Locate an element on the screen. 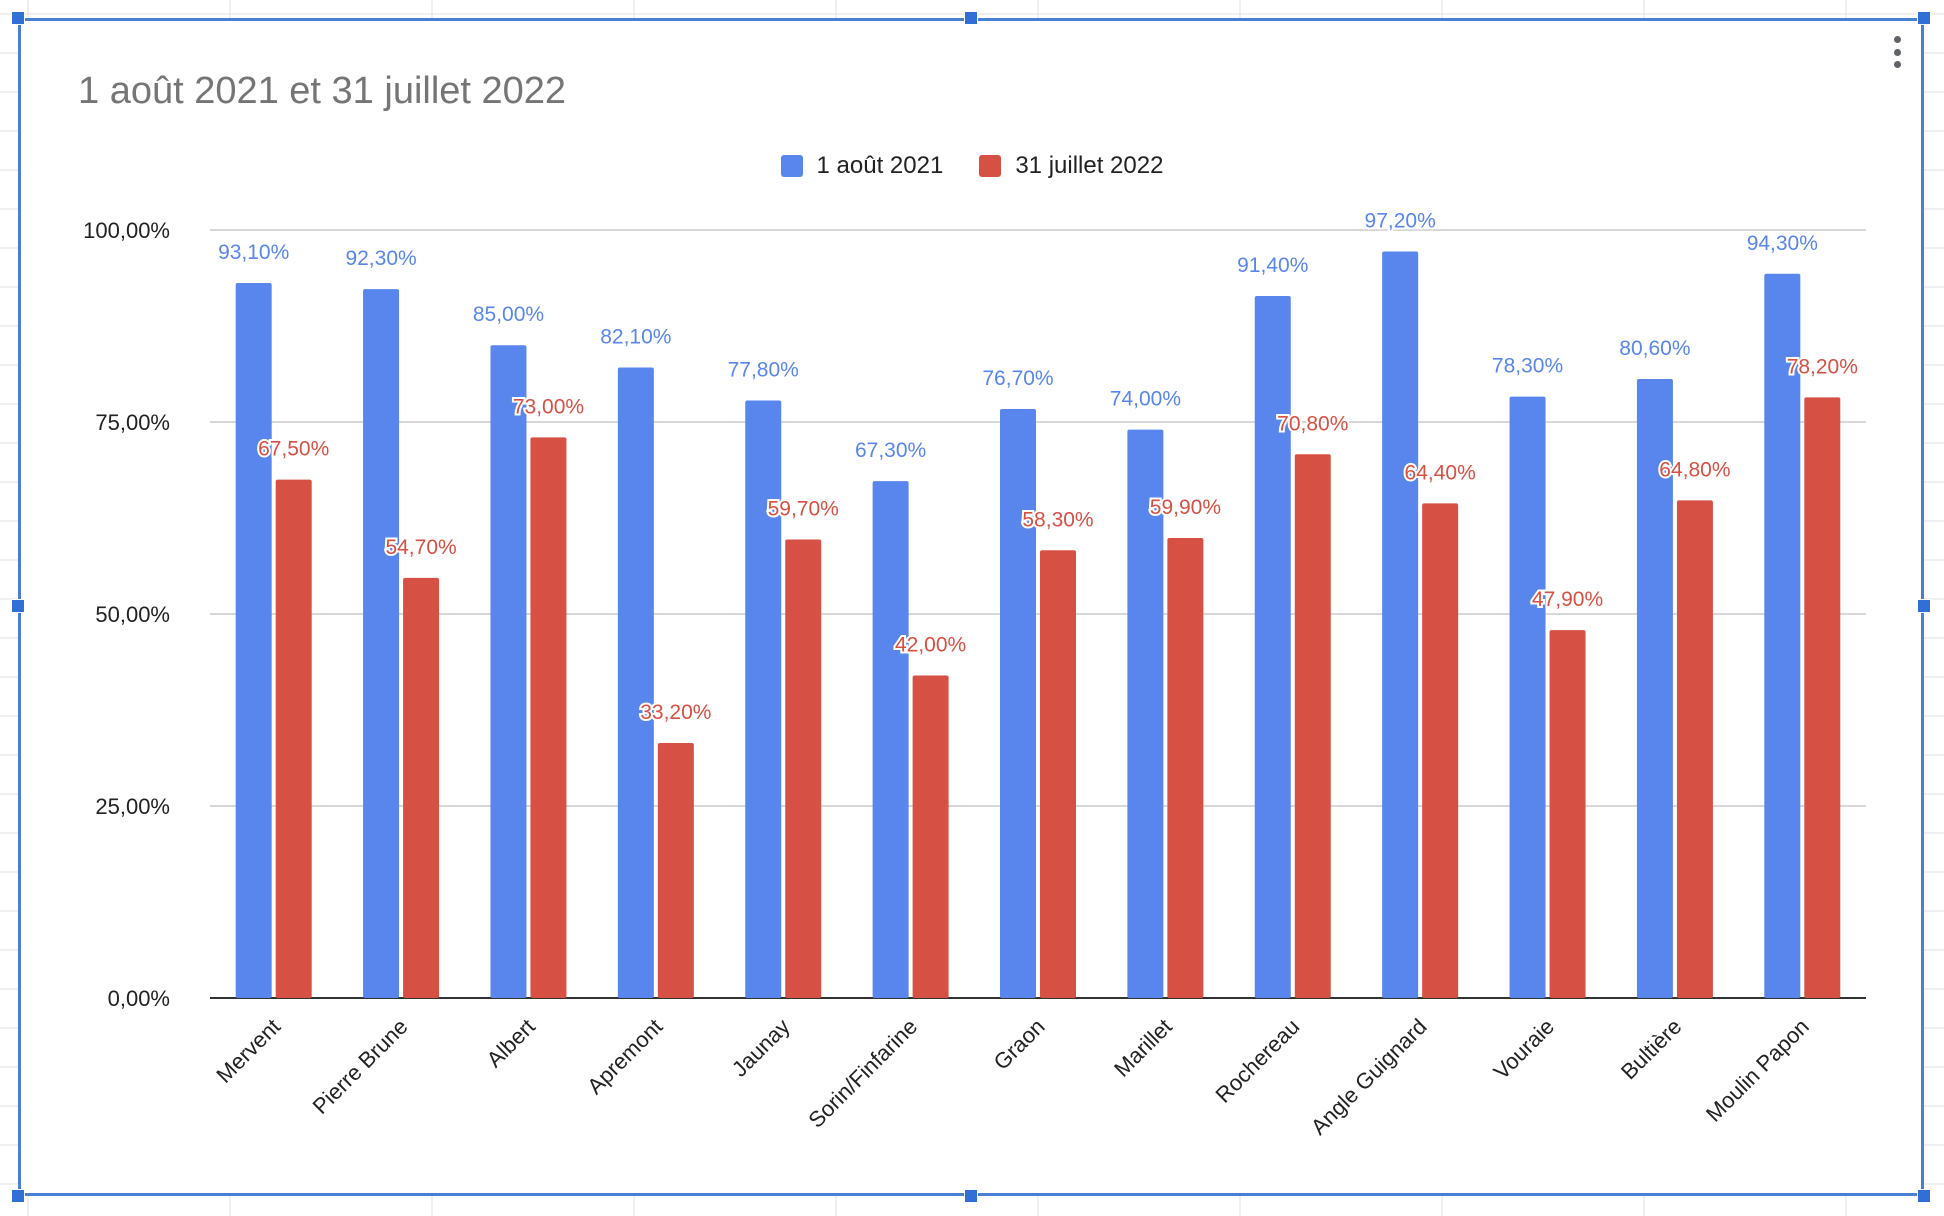 This screenshot has width=1944, height=1216. data-label-series-2: 73,00% is located at coordinates (548, 406).